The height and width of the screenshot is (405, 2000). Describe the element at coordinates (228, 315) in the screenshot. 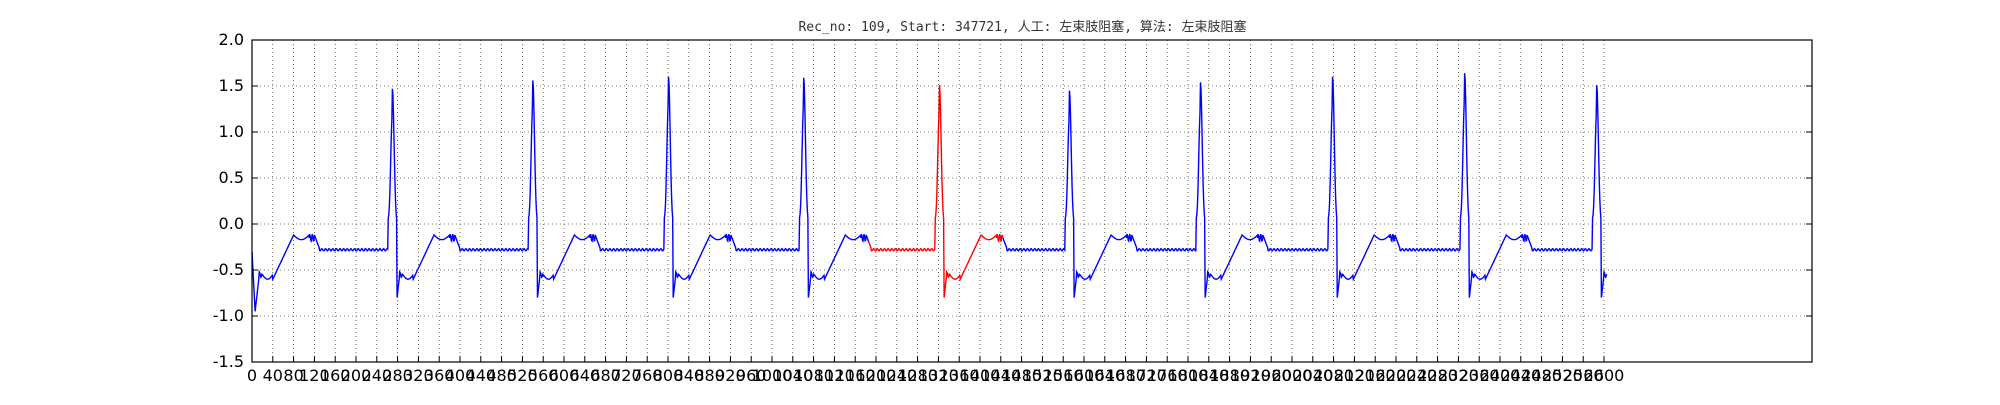

I see `y-tick-label: -1.0` at that location.